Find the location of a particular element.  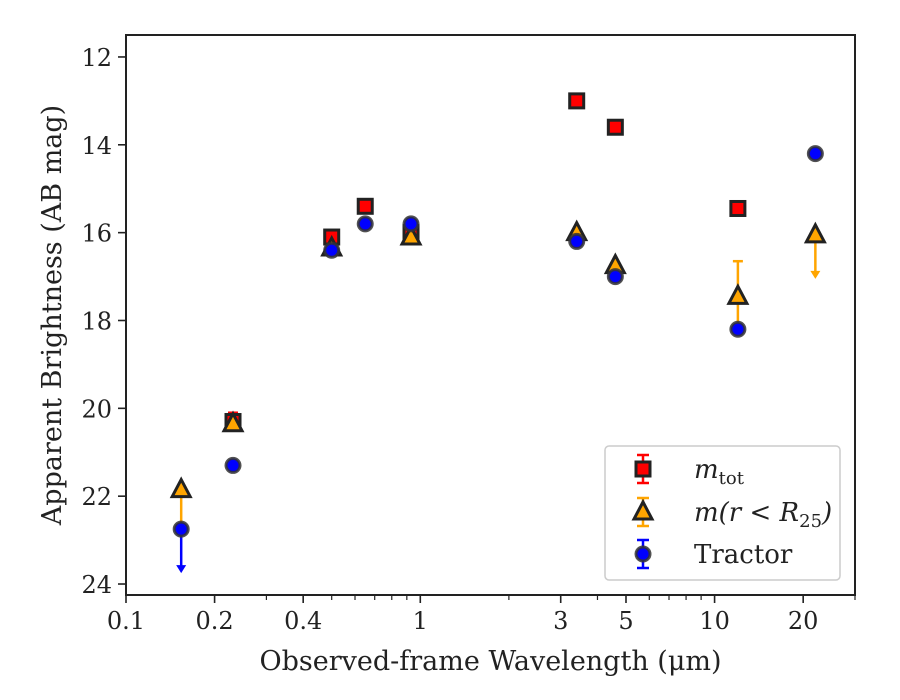

legend: mtot m(r < R25) Tractor is located at coordinates (722, 513).